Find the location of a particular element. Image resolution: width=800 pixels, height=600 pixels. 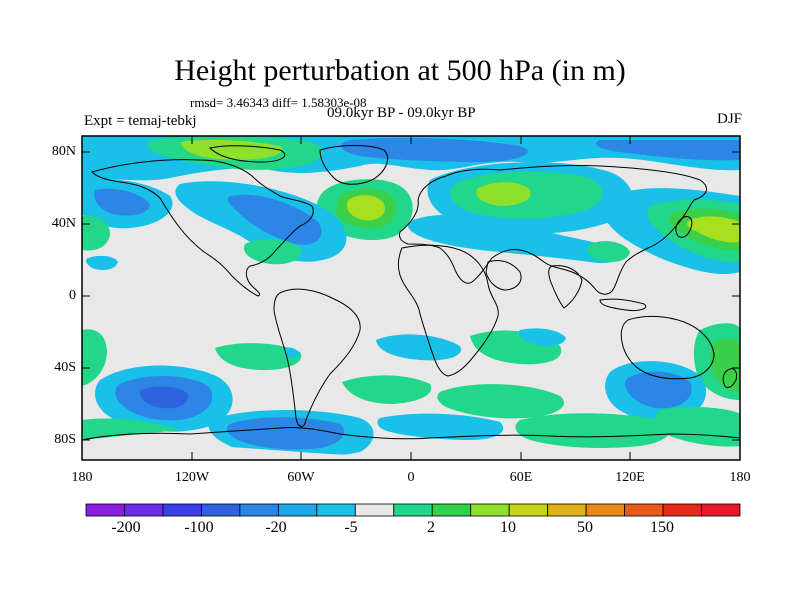

antarctica-coastline is located at coordinates (411, 434).